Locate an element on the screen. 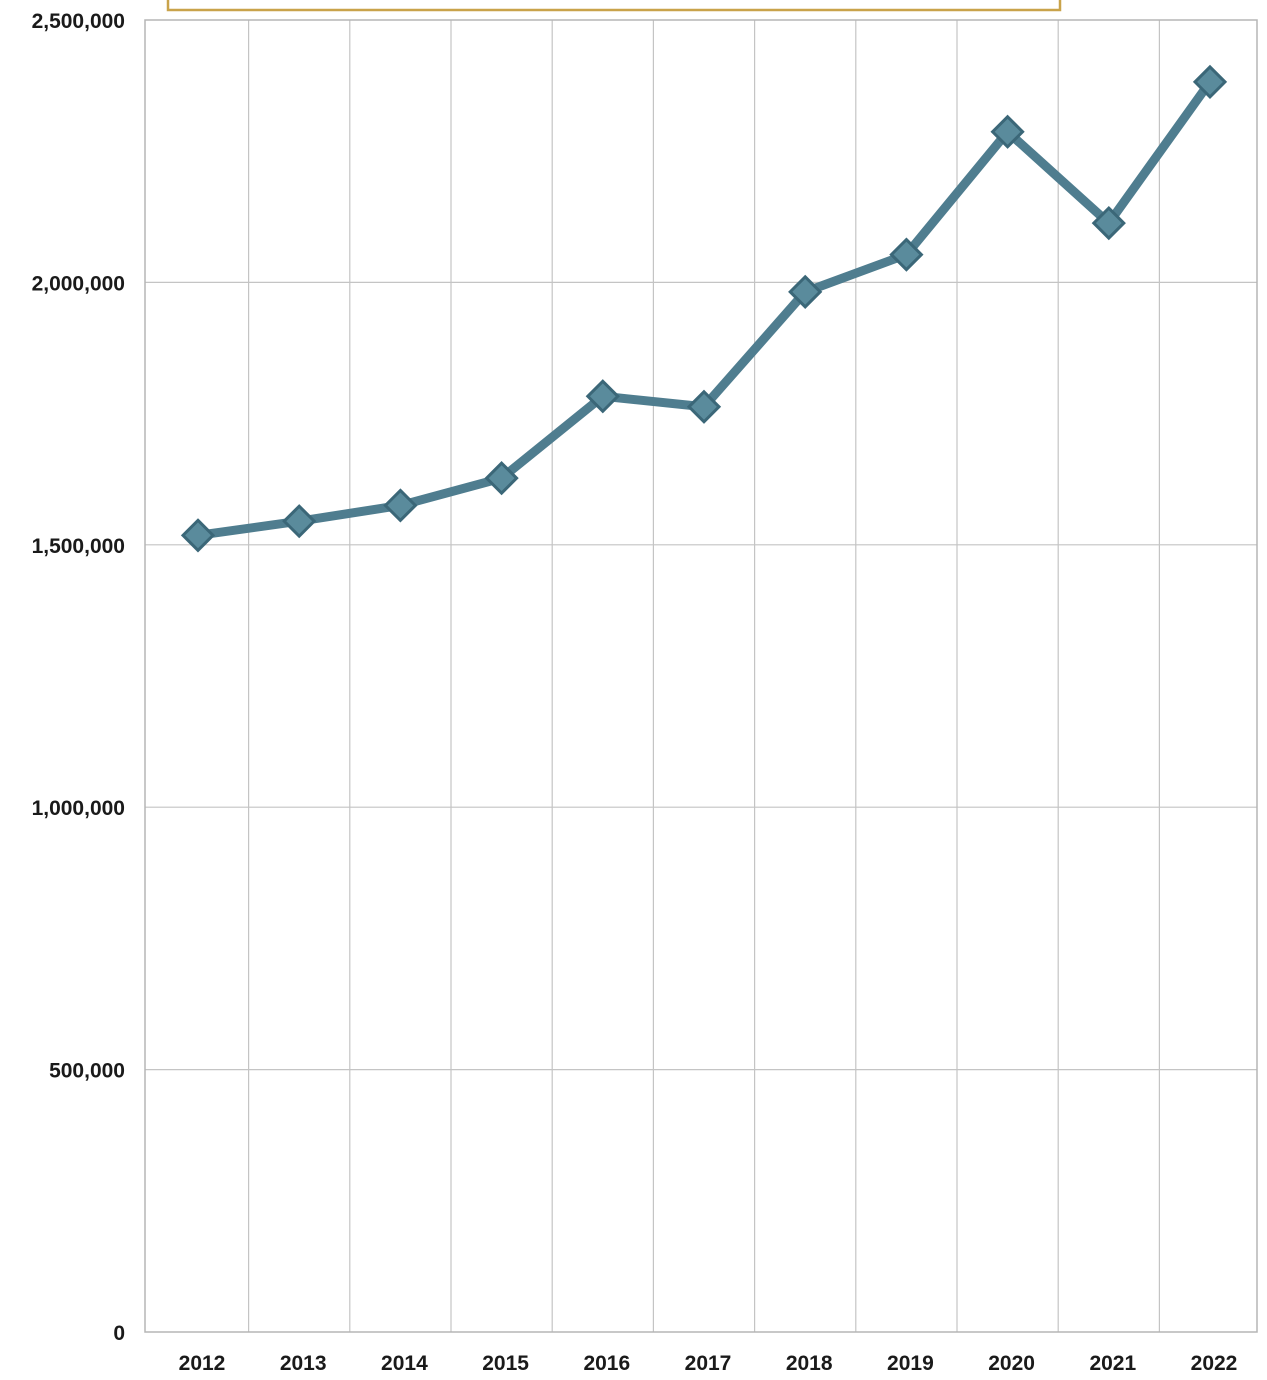 The height and width of the screenshot is (1380, 1267). x-tick-label: 2014 is located at coordinates (404, 1363).